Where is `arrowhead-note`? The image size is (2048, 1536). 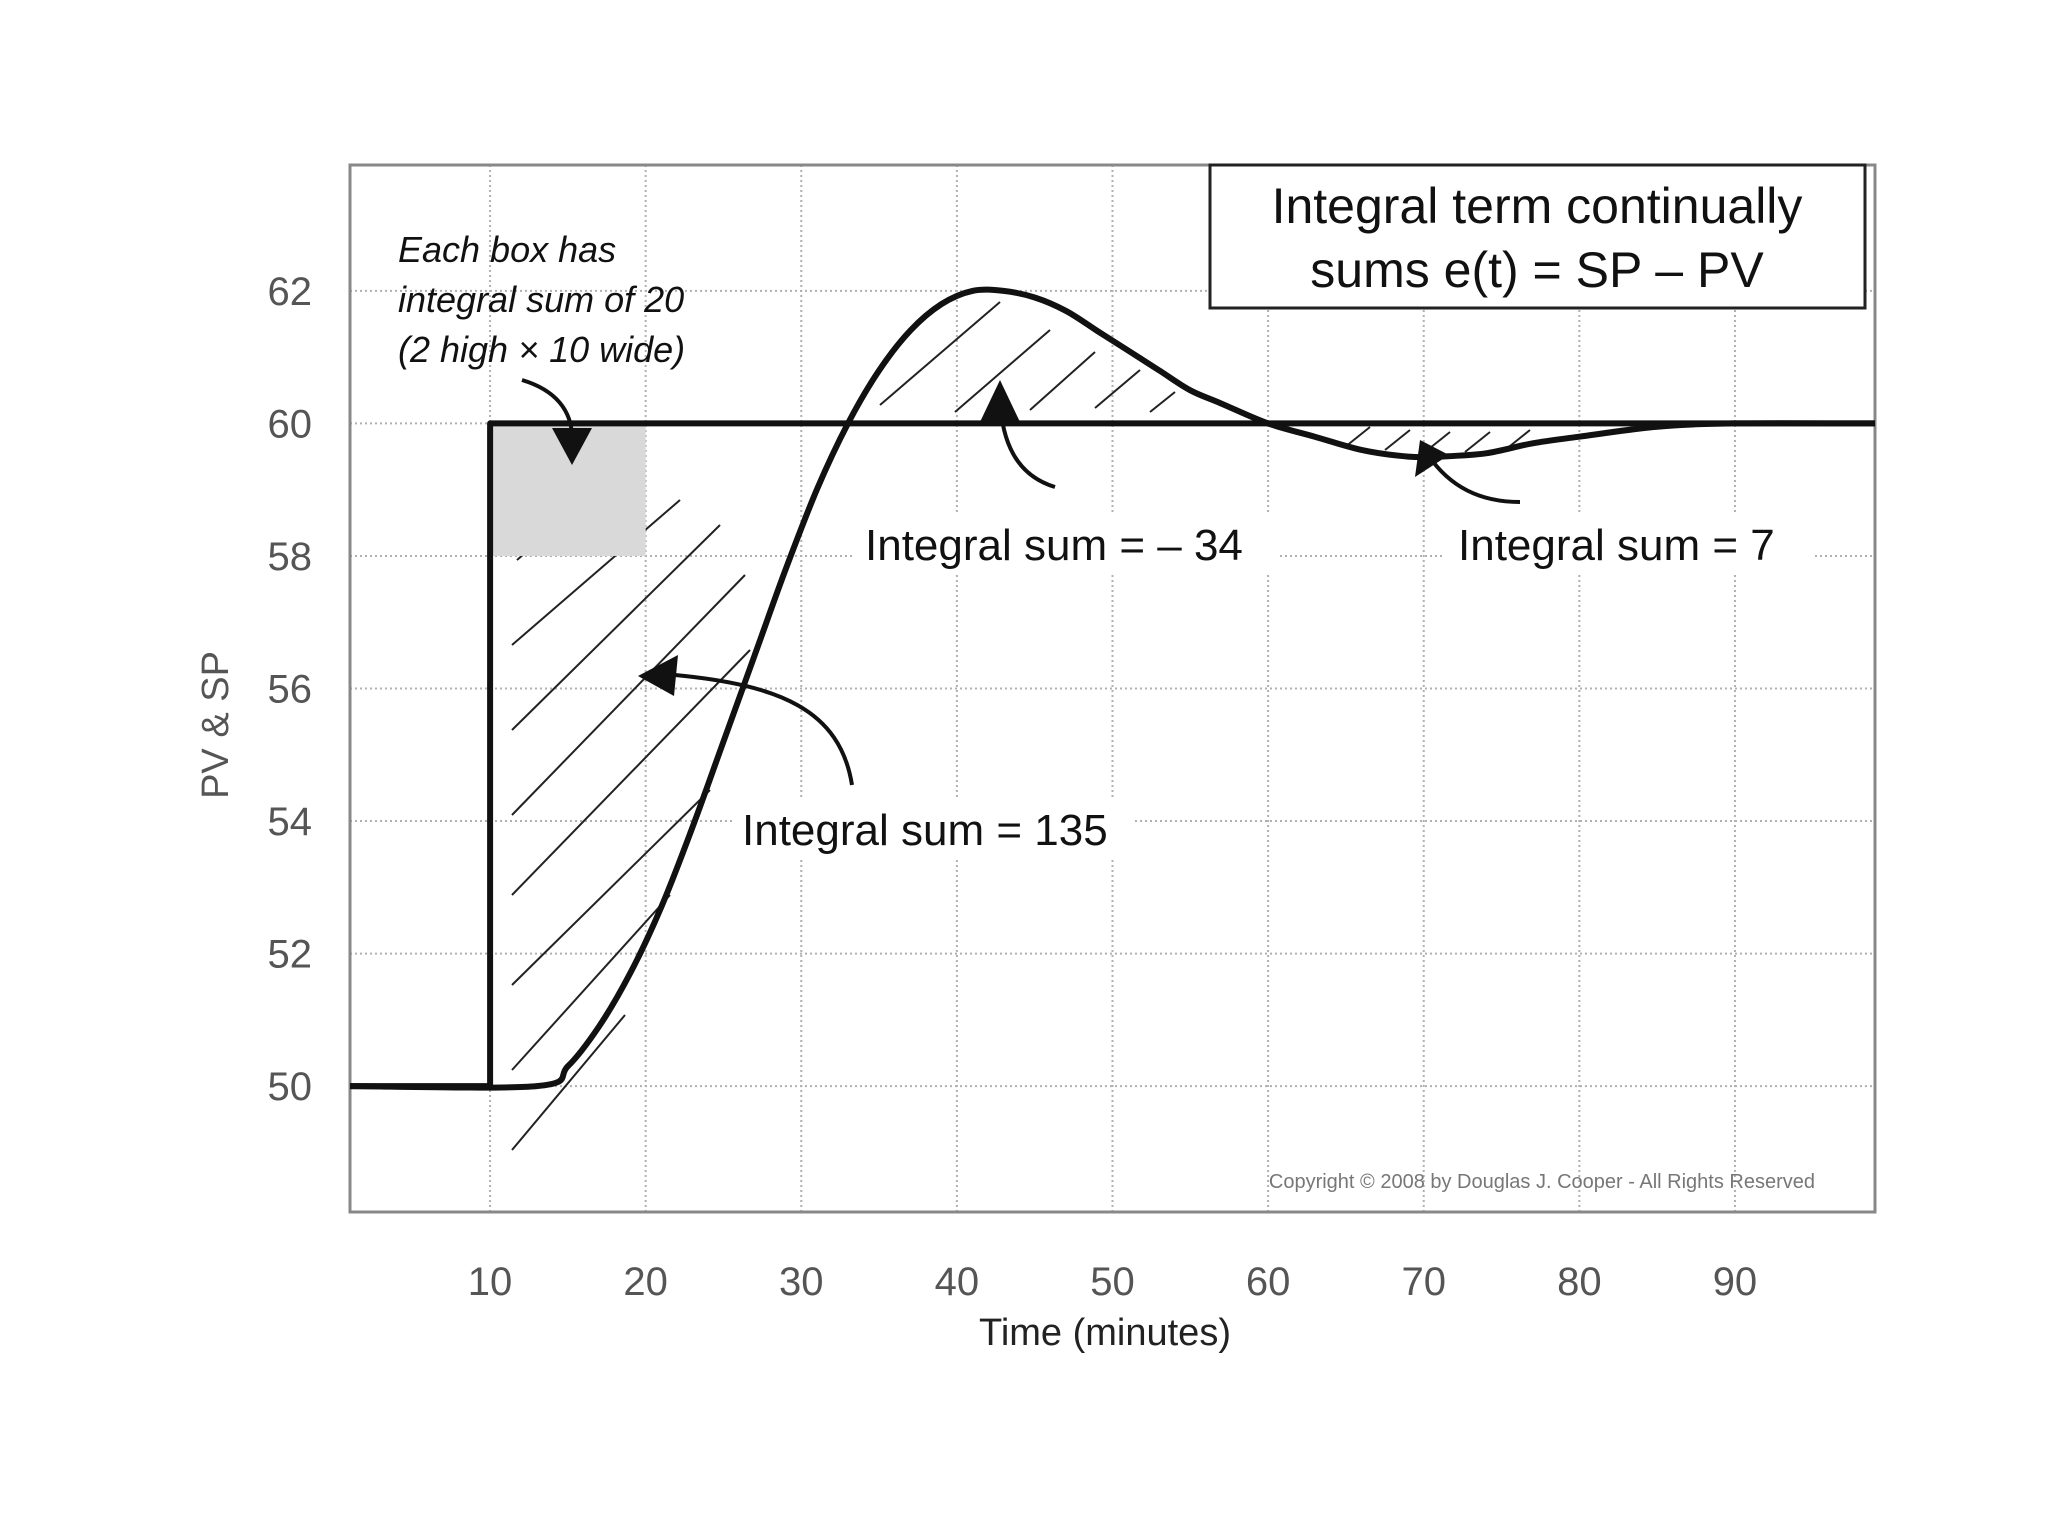
arrowhead-note is located at coordinates (572, 446).